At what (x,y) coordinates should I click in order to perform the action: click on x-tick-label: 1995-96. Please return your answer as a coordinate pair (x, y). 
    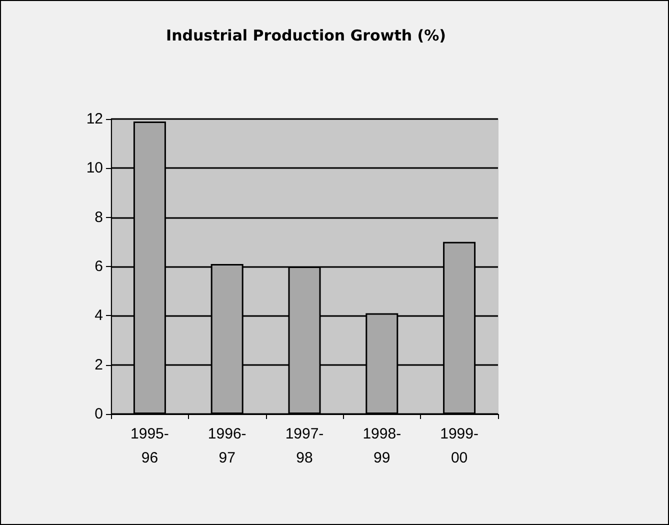
    Looking at the image, I should click on (149, 446).